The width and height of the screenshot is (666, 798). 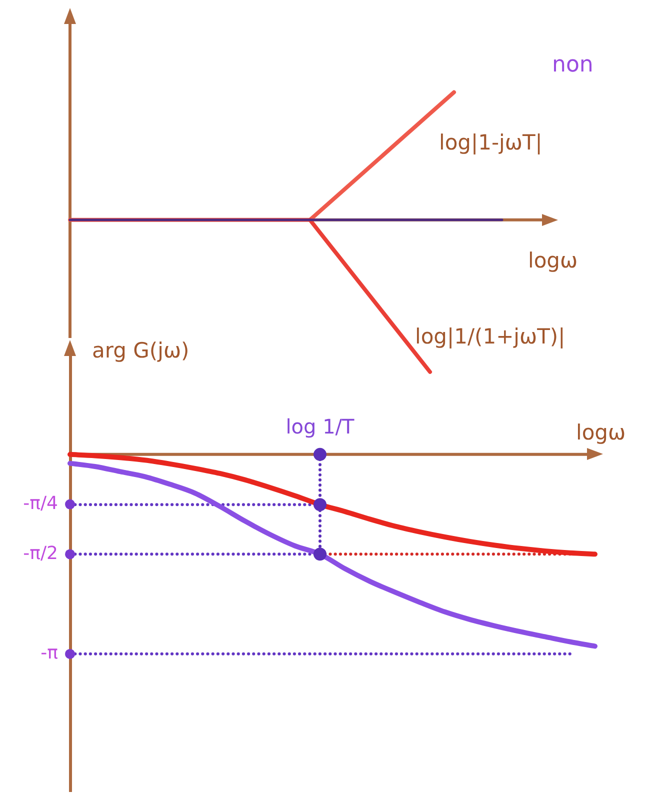 What do you see at coordinates (40, 553) in the screenshot?
I see `y-tick-label: -π/2` at bounding box center [40, 553].